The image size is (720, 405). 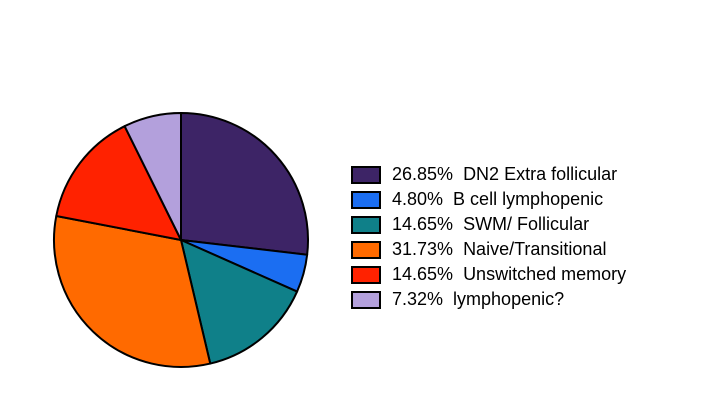 What do you see at coordinates (508, 299) in the screenshot?
I see `legend-label: lymphopenic?` at bounding box center [508, 299].